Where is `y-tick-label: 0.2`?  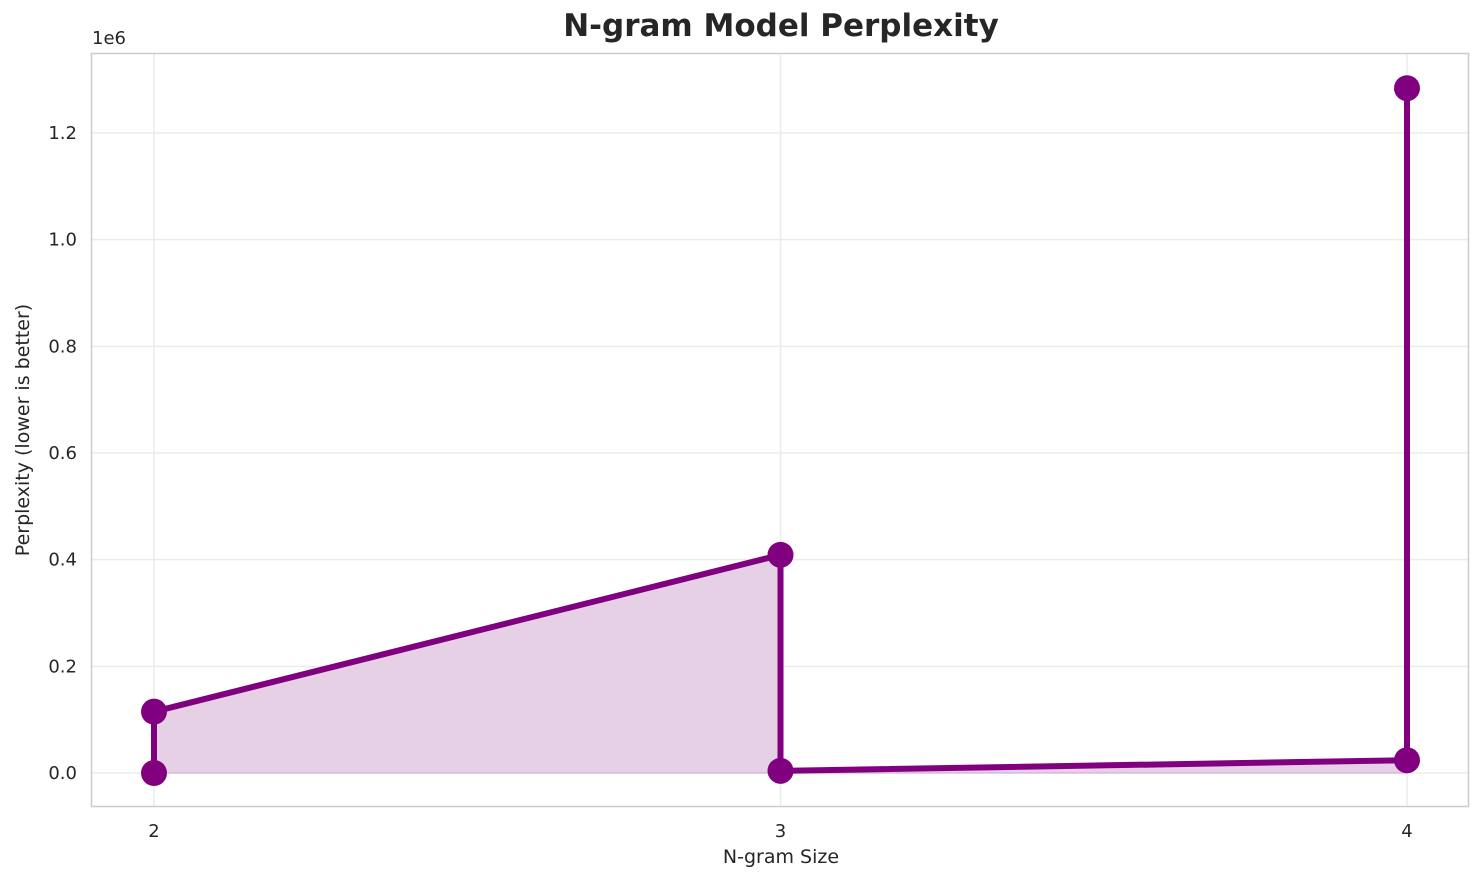 y-tick-label: 0.2 is located at coordinates (62, 666).